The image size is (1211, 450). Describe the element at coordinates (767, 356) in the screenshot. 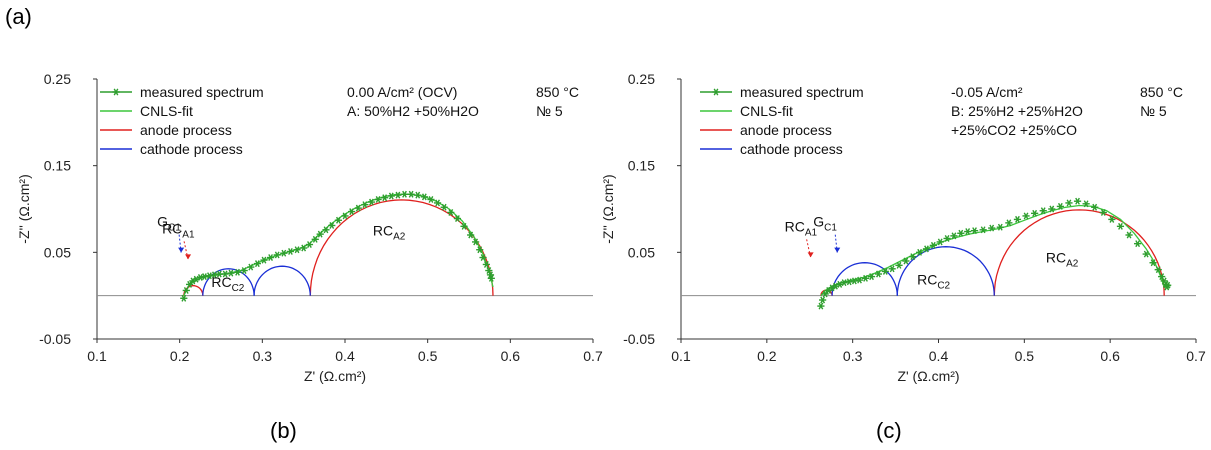

I see `x-tick-label: 0.2` at that location.